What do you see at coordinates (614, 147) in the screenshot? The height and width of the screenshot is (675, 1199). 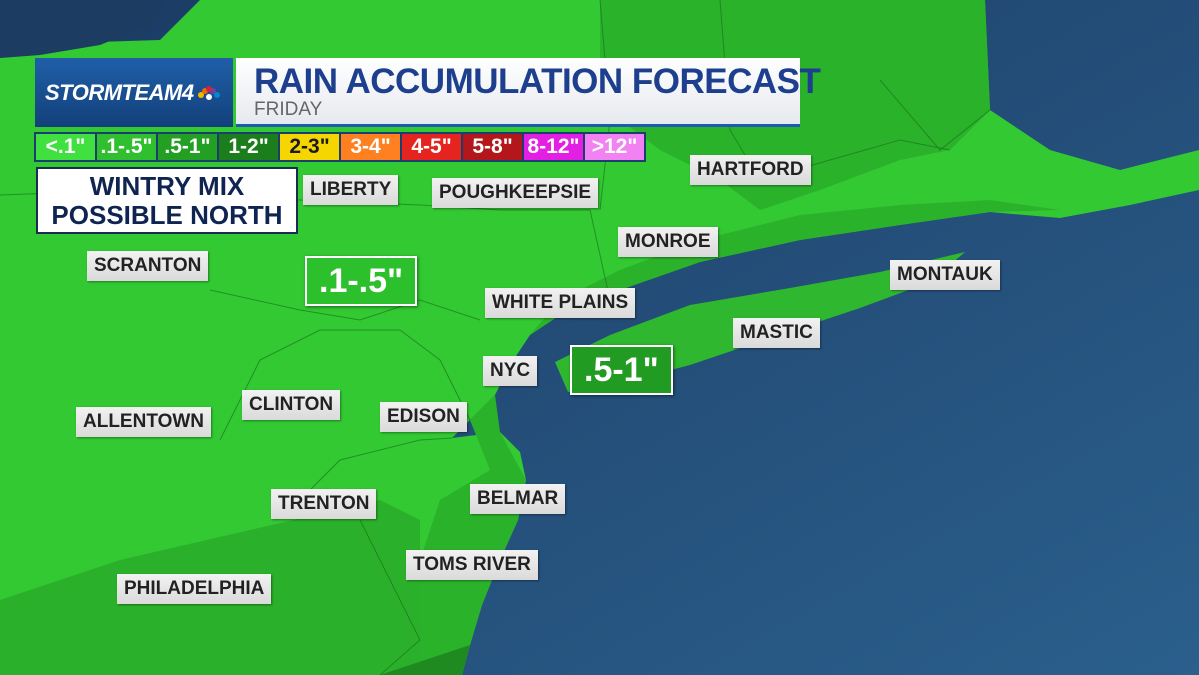 I see `legend-item: >12"` at bounding box center [614, 147].